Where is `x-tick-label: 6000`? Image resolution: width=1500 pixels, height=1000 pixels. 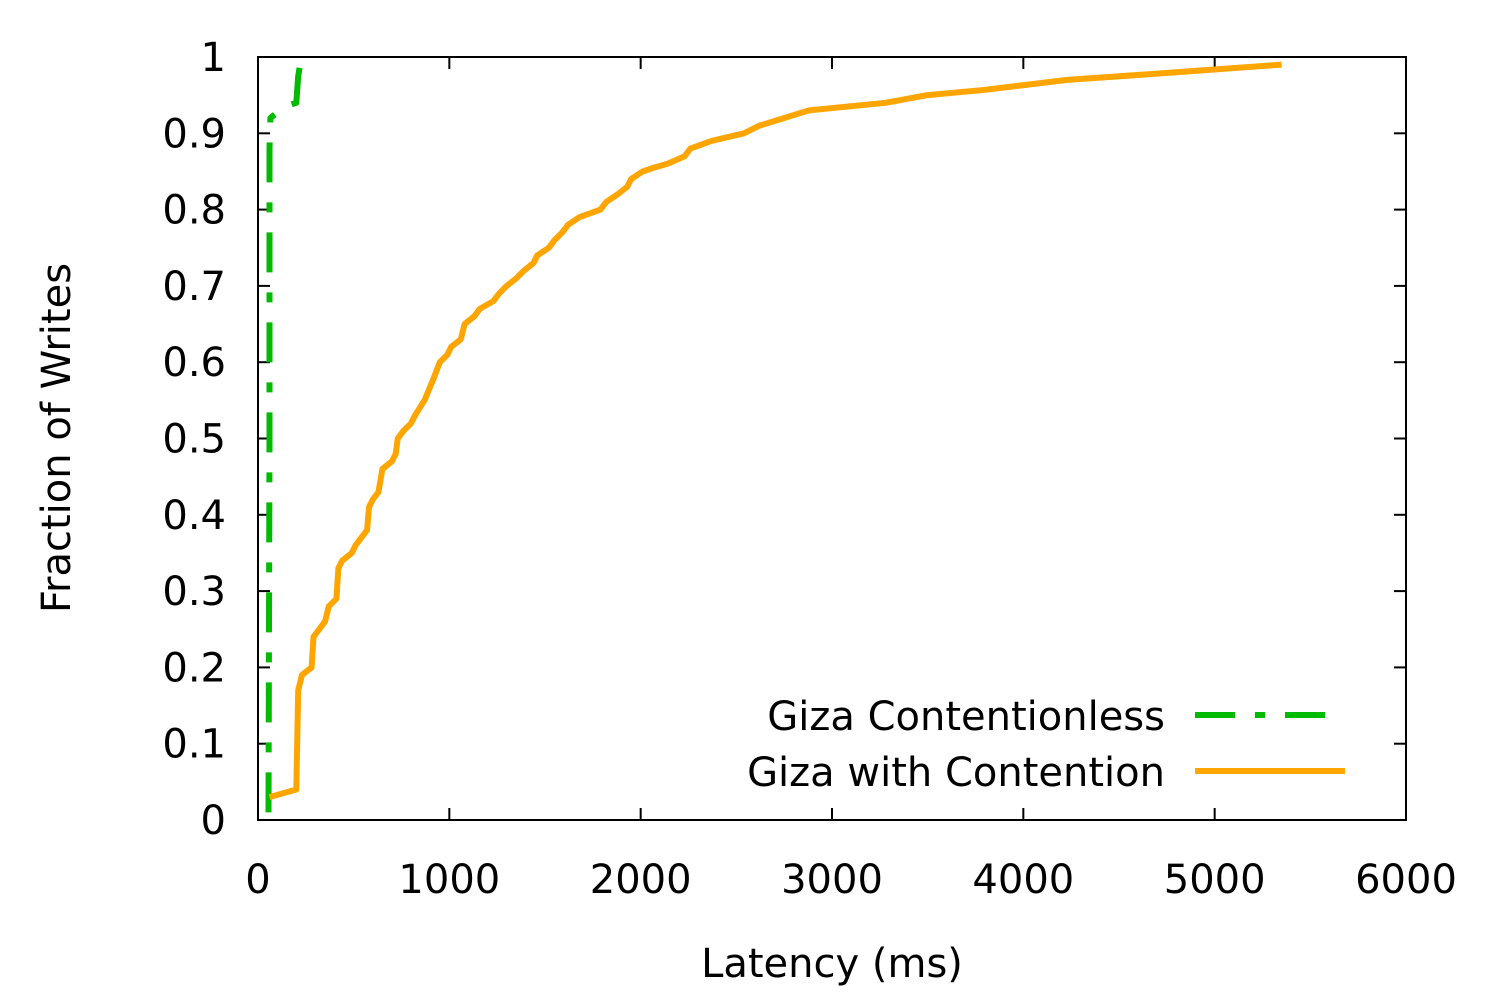
x-tick-label: 6000 is located at coordinates (1406, 880).